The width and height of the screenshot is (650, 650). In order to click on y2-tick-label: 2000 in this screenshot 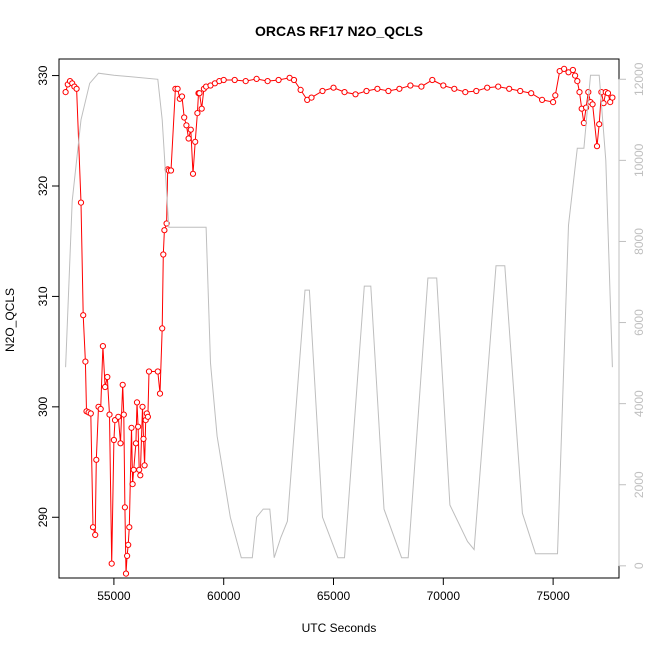, I will do `click(639, 484)`.